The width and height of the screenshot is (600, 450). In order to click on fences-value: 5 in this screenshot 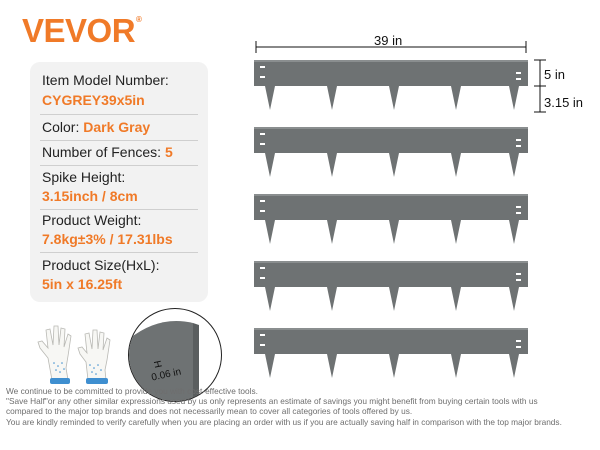, I will do `click(168, 152)`.